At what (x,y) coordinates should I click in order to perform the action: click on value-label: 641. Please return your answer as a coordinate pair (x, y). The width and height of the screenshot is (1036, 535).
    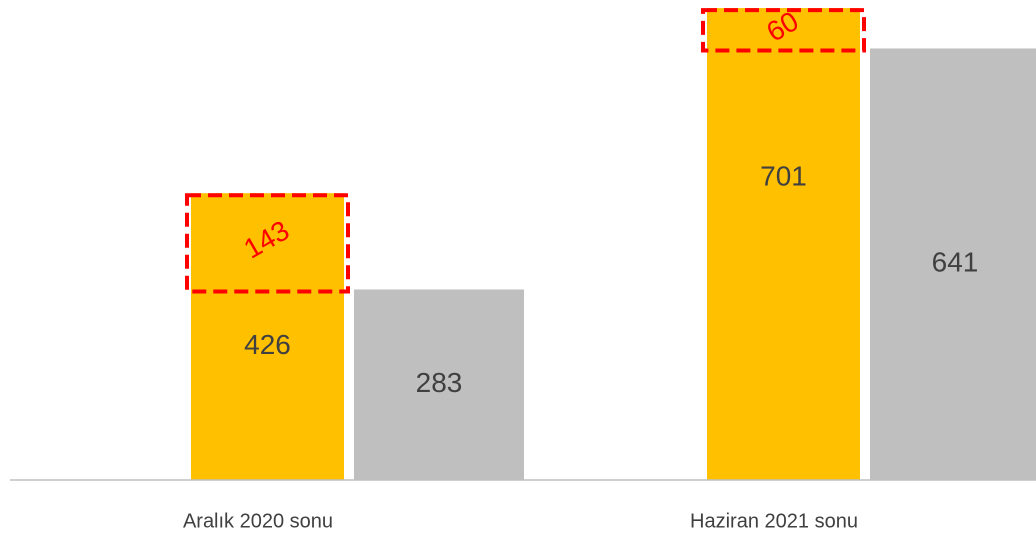
    Looking at the image, I should click on (955, 262).